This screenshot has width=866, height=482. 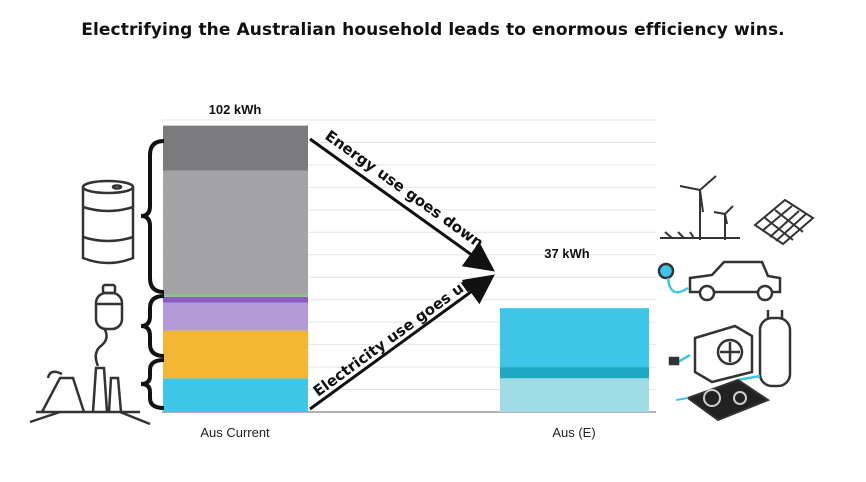 I want to click on power-plant-icon, so click(x=90, y=376).